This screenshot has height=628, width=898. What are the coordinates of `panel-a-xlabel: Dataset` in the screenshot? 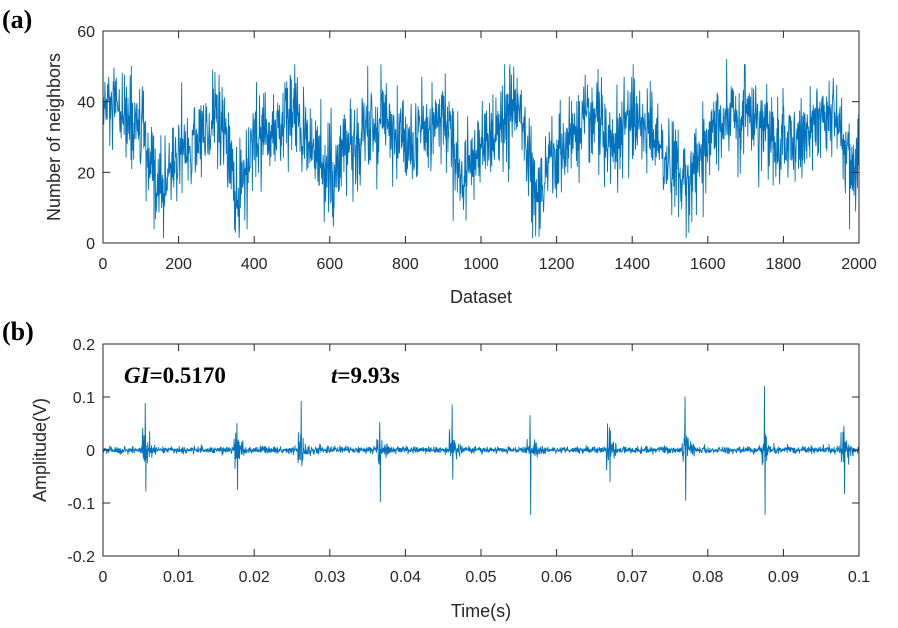 It's located at (481, 297).